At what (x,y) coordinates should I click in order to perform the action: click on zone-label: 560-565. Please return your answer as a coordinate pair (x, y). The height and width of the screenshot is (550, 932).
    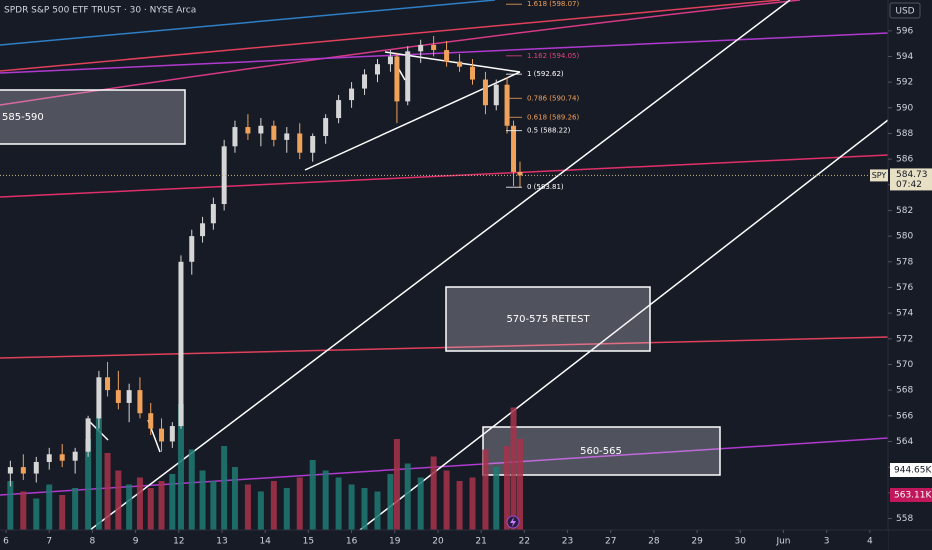
    Looking at the image, I should click on (601, 451).